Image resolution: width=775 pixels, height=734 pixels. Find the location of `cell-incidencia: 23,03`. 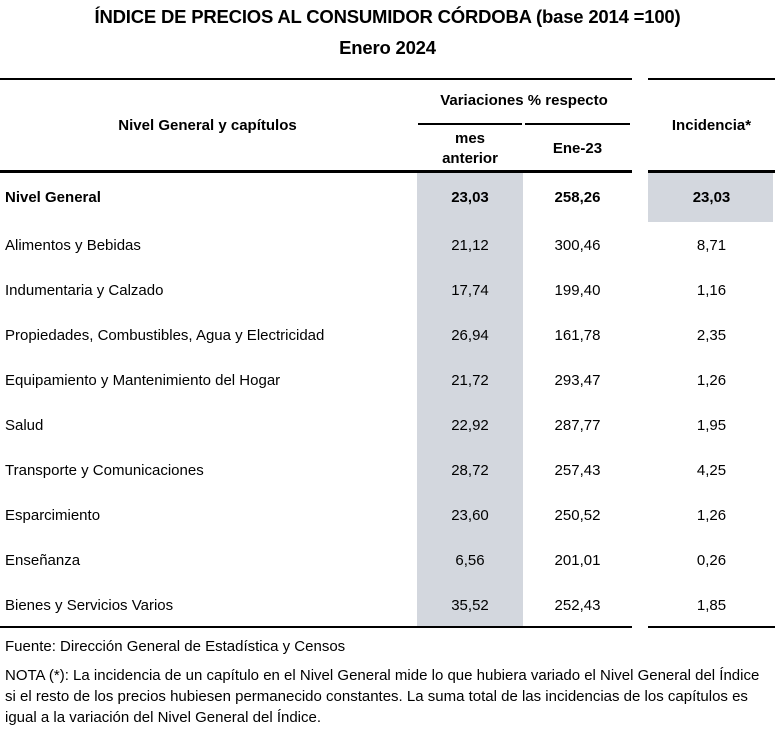

cell-incidencia: 23,03 is located at coordinates (711, 197).